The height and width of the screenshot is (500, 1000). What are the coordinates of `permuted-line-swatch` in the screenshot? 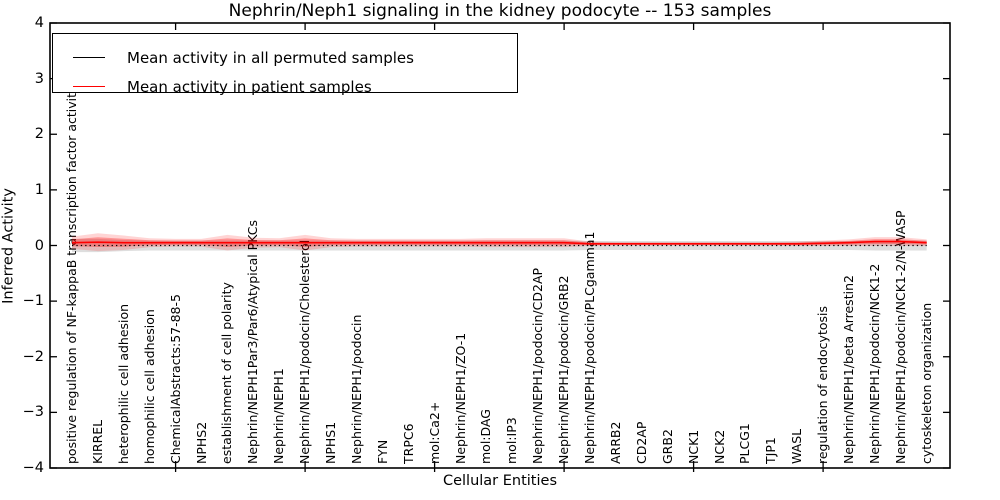 It's located at (89, 57).